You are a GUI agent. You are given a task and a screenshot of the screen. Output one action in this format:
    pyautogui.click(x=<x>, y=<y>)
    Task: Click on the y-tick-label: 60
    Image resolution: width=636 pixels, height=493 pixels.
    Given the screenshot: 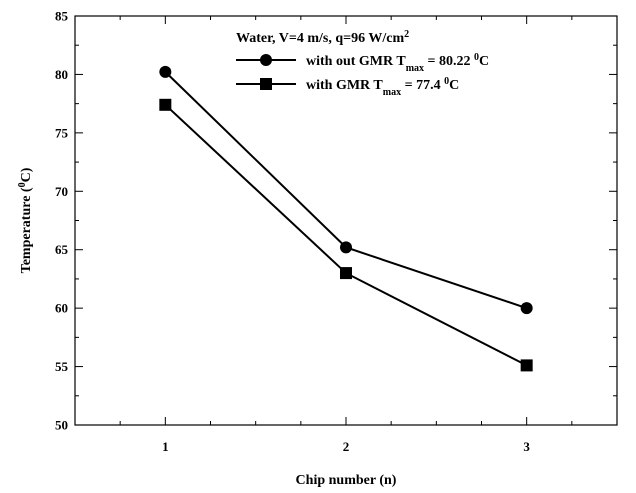 What is the action you would take?
    pyautogui.click(x=61, y=308)
    